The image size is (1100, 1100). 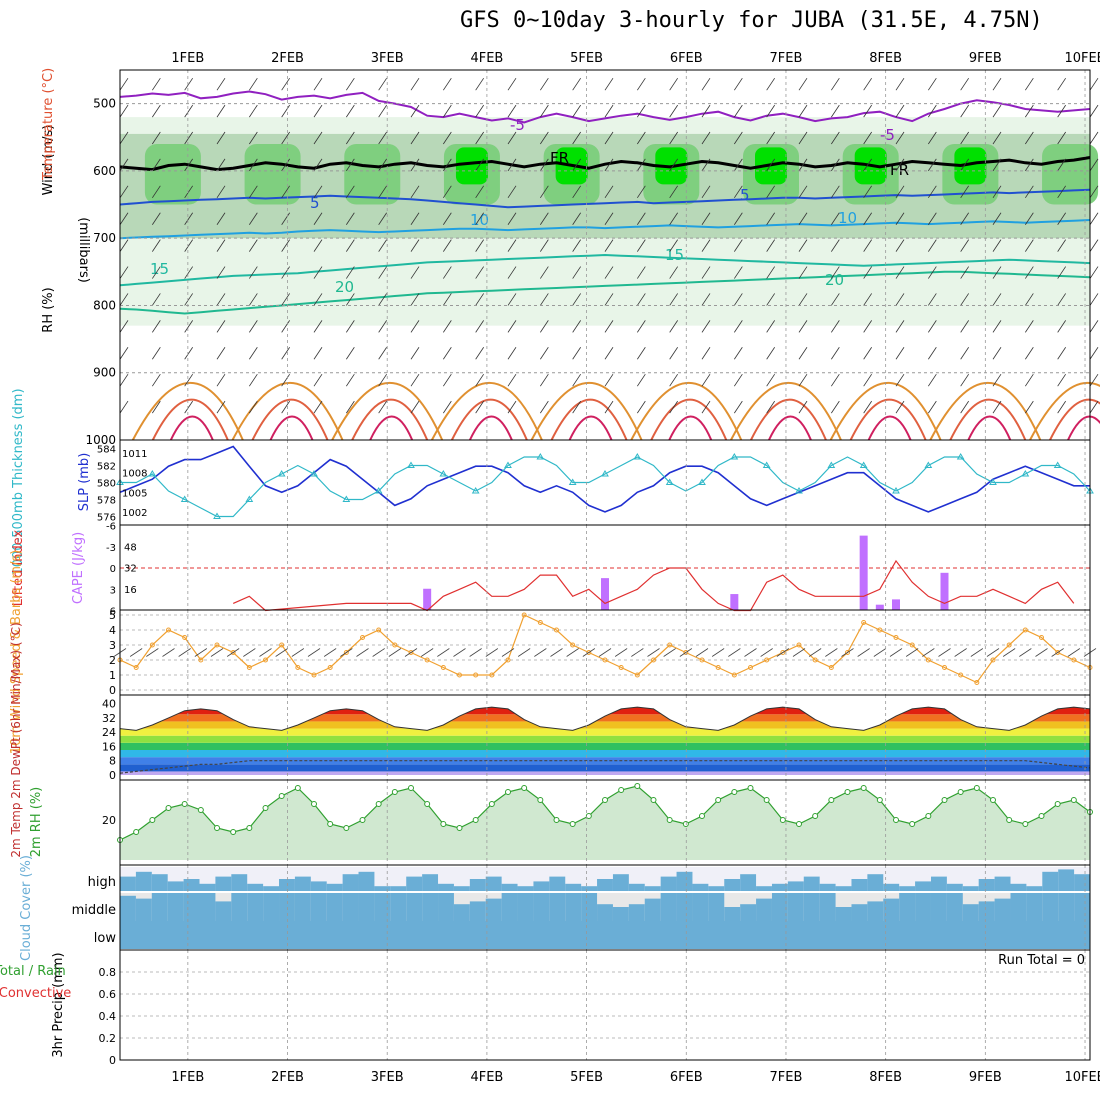 What do you see at coordinates (372, 174) in the screenshot?
I see `rh-blob-dark` at bounding box center [372, 174].